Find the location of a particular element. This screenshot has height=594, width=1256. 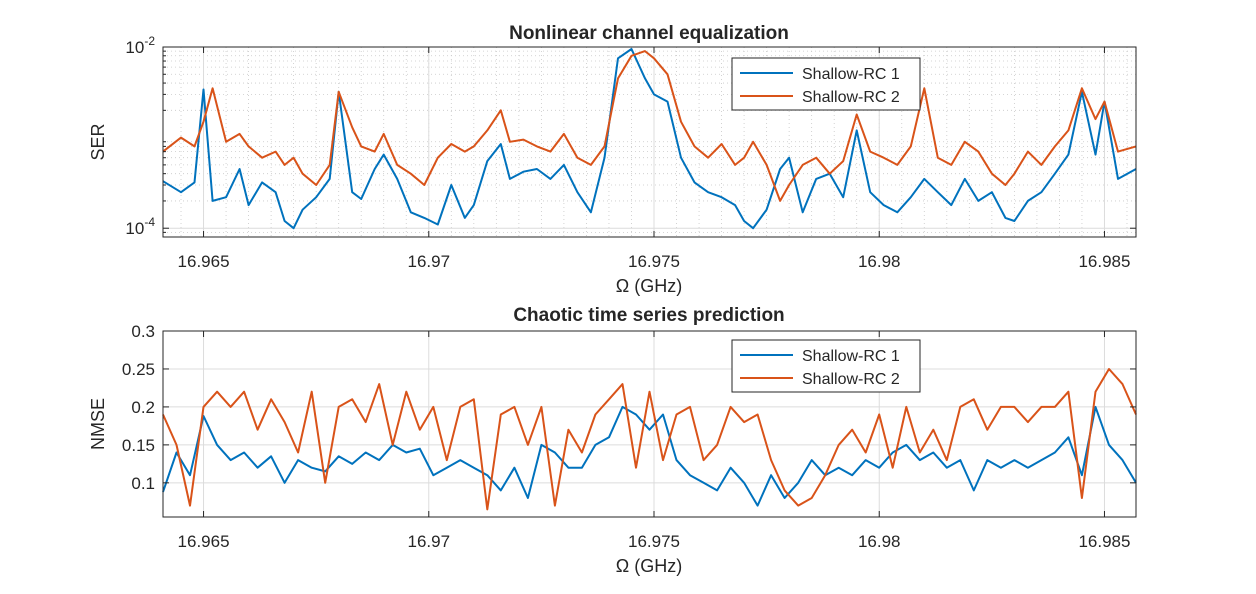

nmse-x-tick-label: 16.985 is located at coordinates (1104, 541).